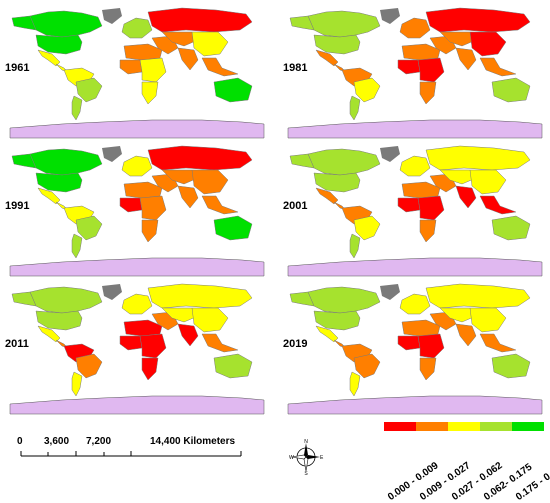 This screenshot has width=550, height=503. I want to click on map-panel-1981: 1981, so click(414, 71).